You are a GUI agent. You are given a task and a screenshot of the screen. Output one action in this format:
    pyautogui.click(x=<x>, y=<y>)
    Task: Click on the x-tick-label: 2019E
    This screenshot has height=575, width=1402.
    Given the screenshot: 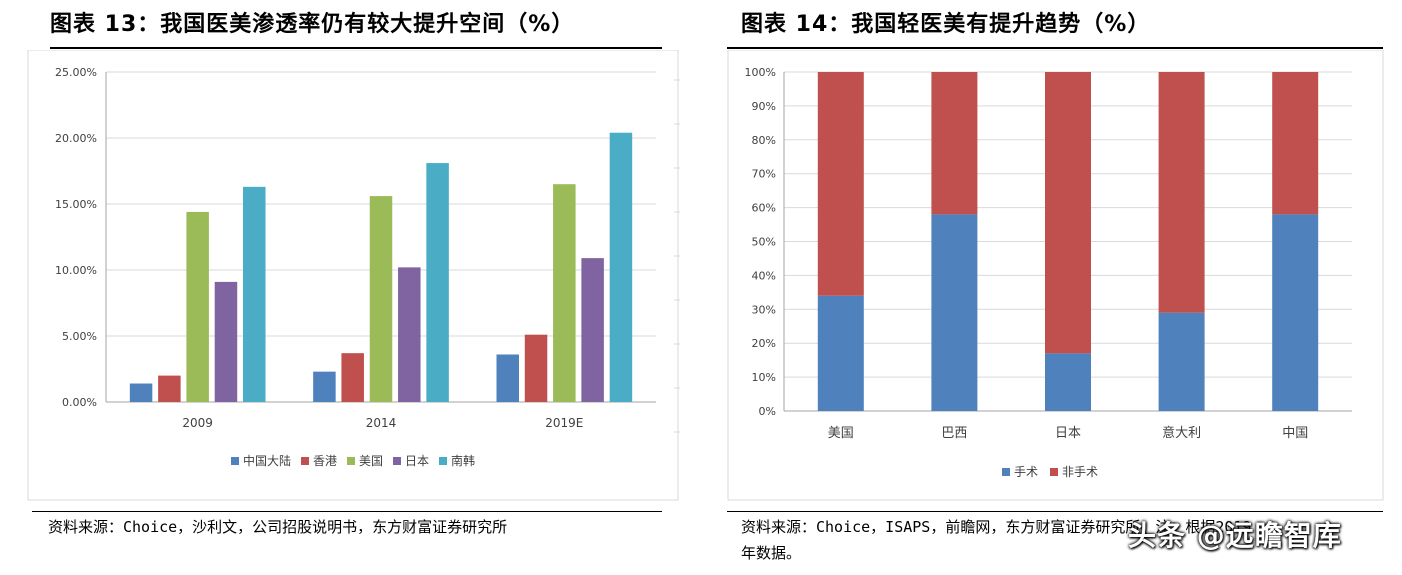 What is the action you would take?
    pyautogui.click(x=564, y=423)
    